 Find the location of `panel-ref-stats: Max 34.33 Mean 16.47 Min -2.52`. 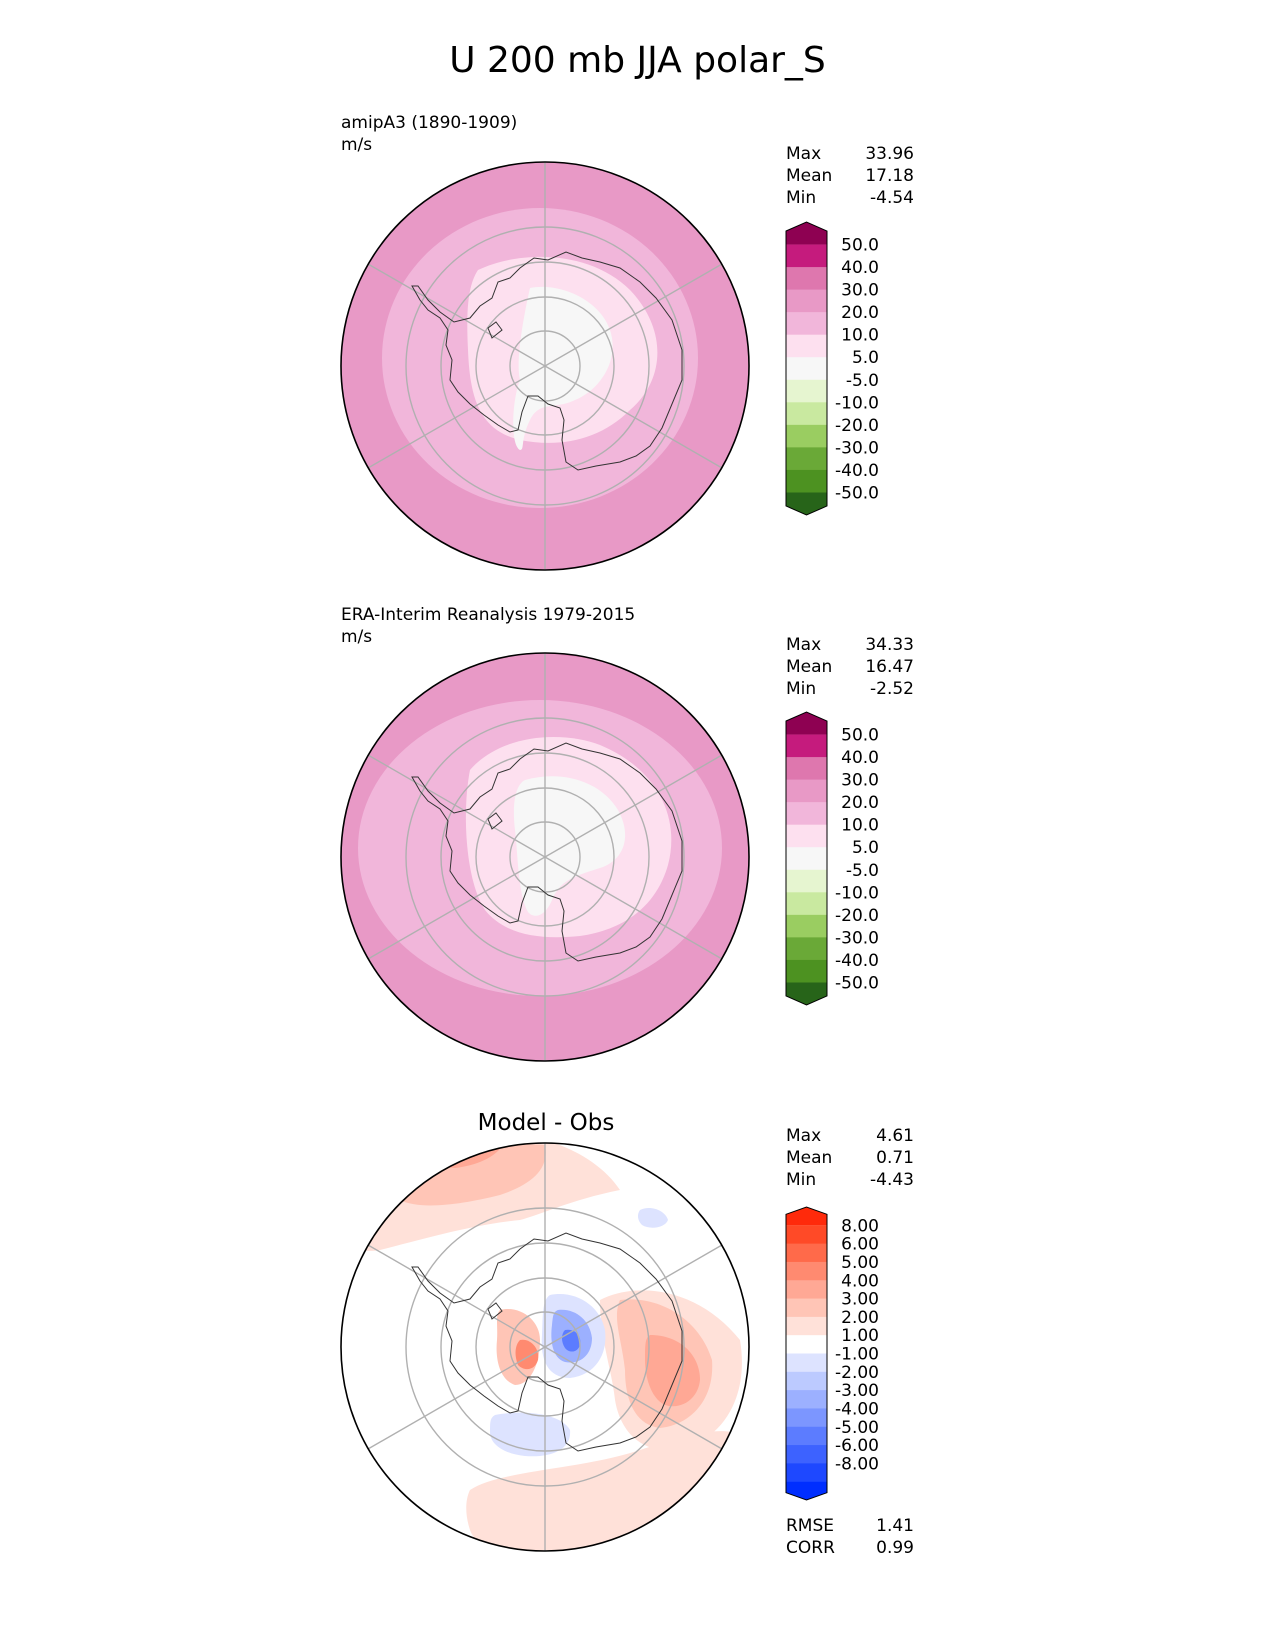

panel-ref-stats: Max 34.33 Mean 16.47 Min -2.52 is located at coordinates (850, 667).